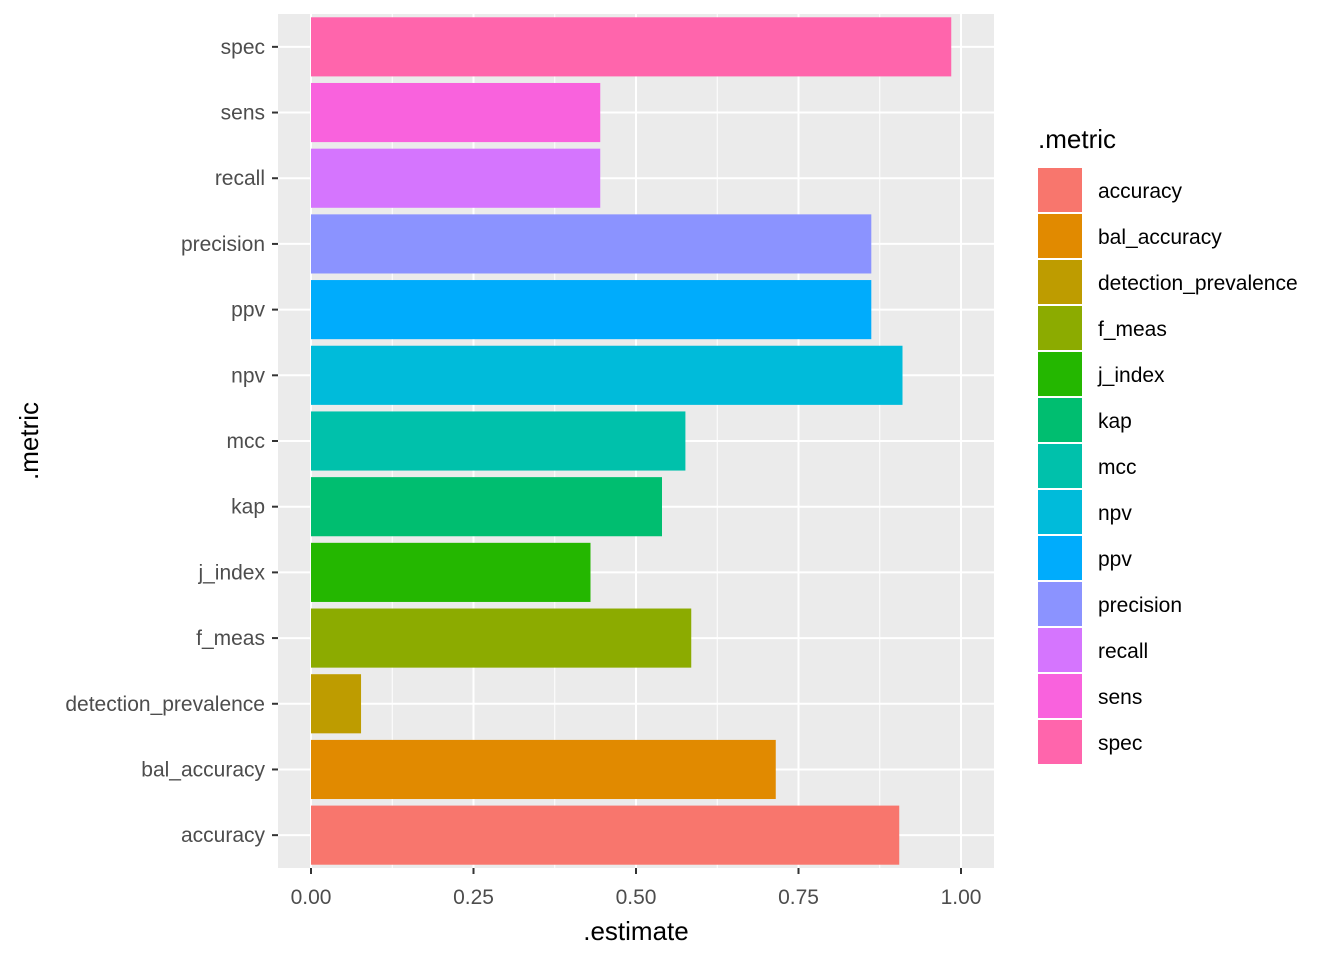  I want to click on bar-recall, so click(456, 178).